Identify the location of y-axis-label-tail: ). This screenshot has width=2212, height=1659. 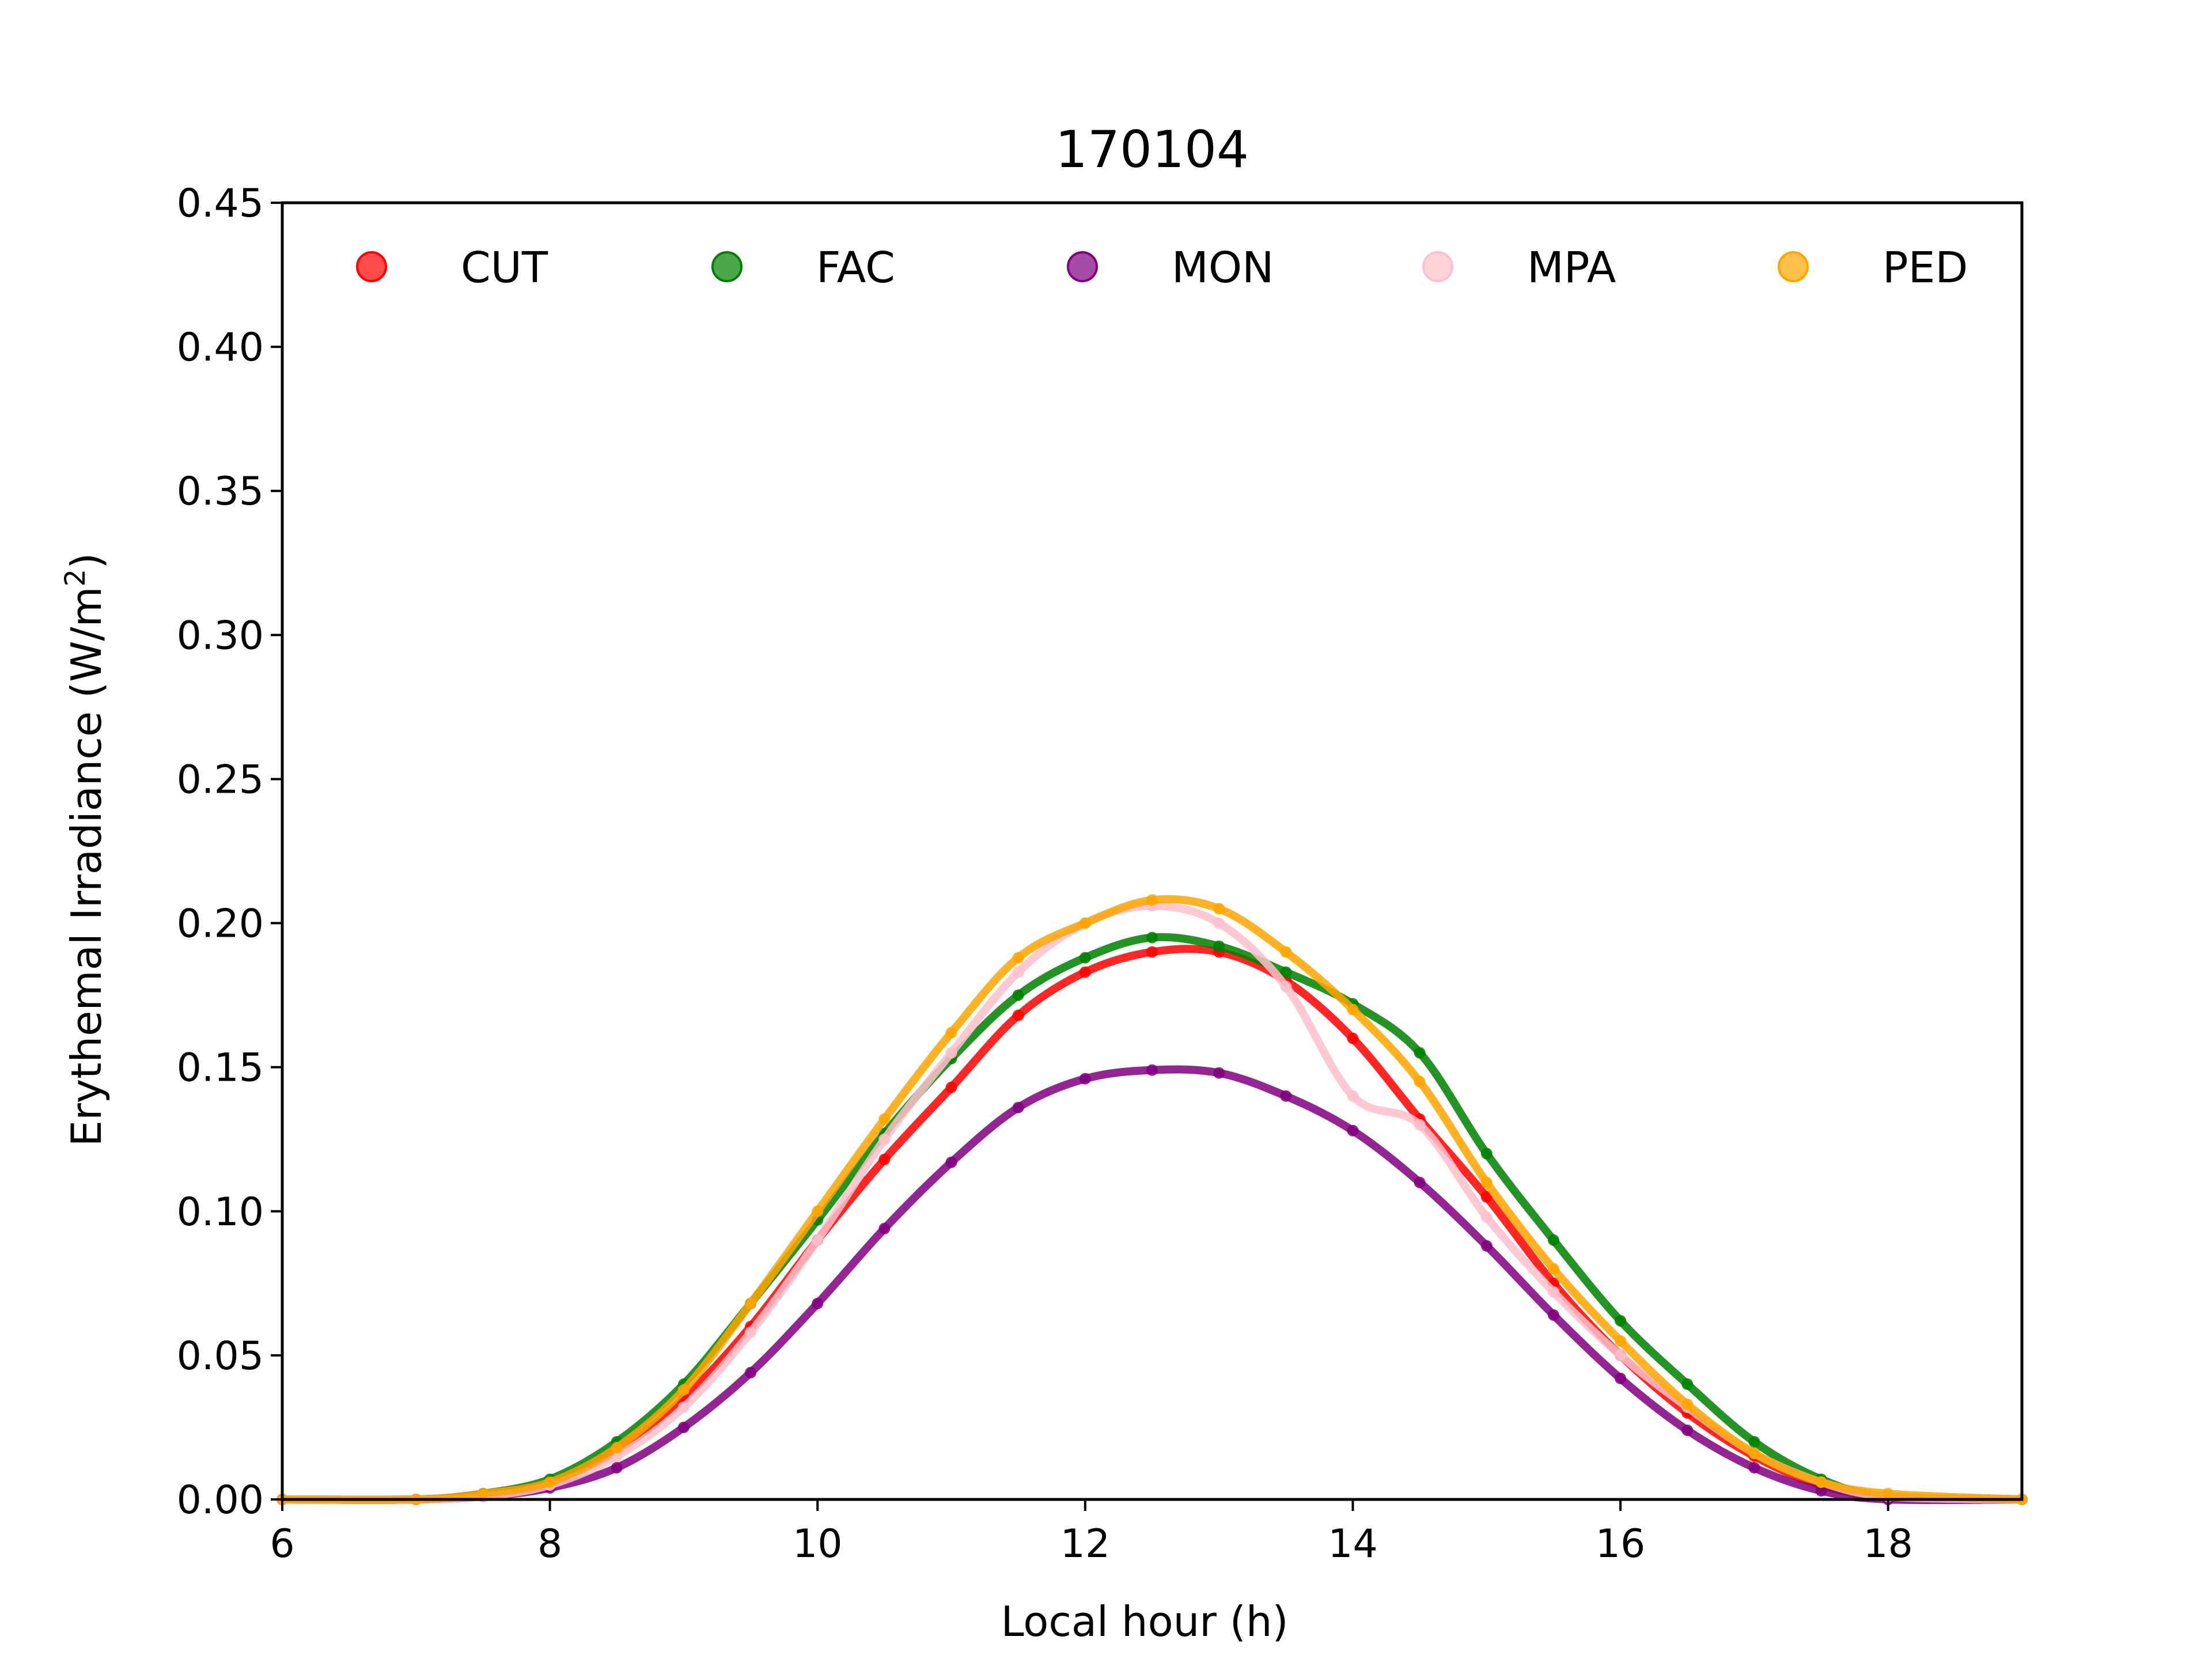
(86, 561).